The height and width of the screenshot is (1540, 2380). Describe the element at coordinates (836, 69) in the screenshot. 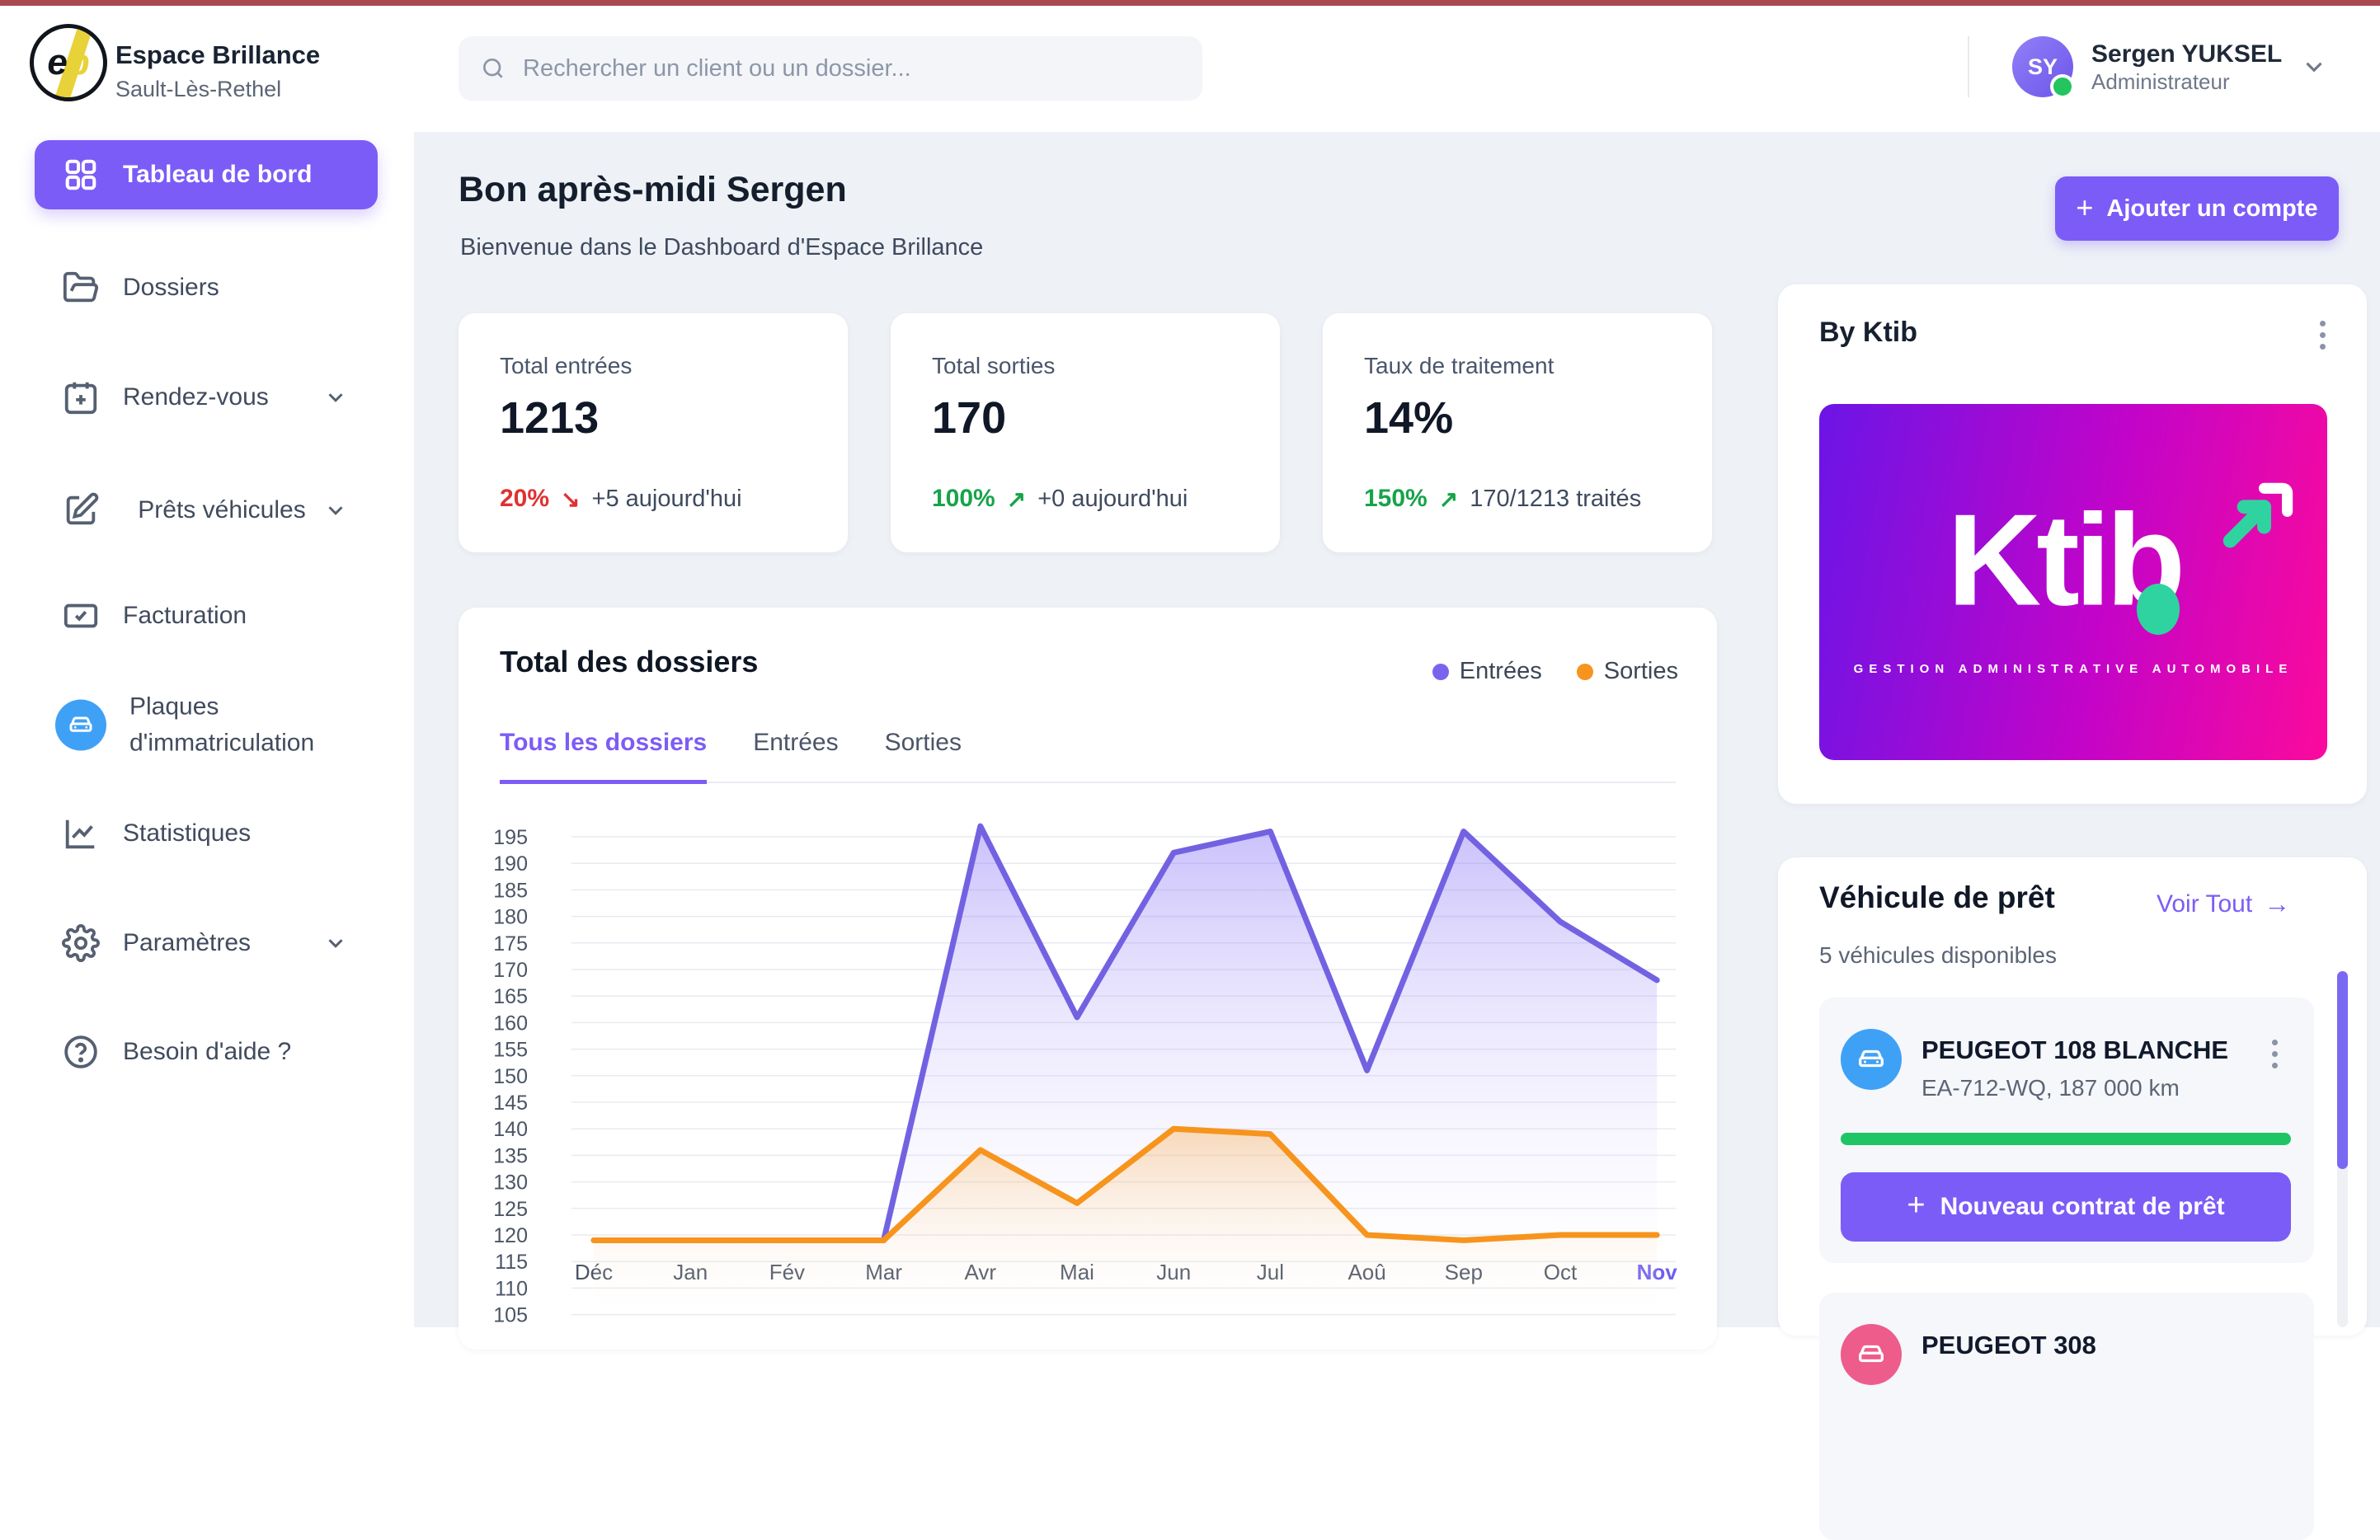

I see `search-input` at that location.